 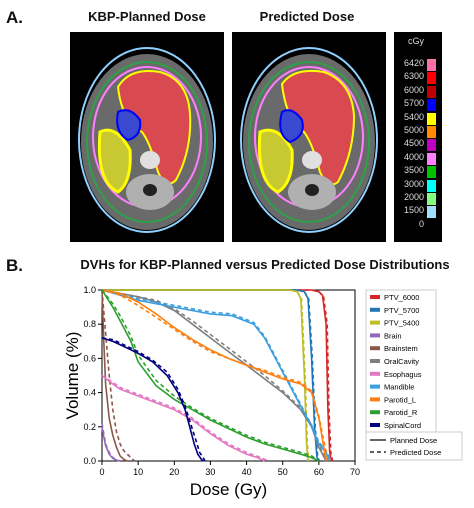 What do you see at coordinates (147, 140) in the screenshot?
I see `planned-dose-ct-svg` at bounding box center [147, 140].